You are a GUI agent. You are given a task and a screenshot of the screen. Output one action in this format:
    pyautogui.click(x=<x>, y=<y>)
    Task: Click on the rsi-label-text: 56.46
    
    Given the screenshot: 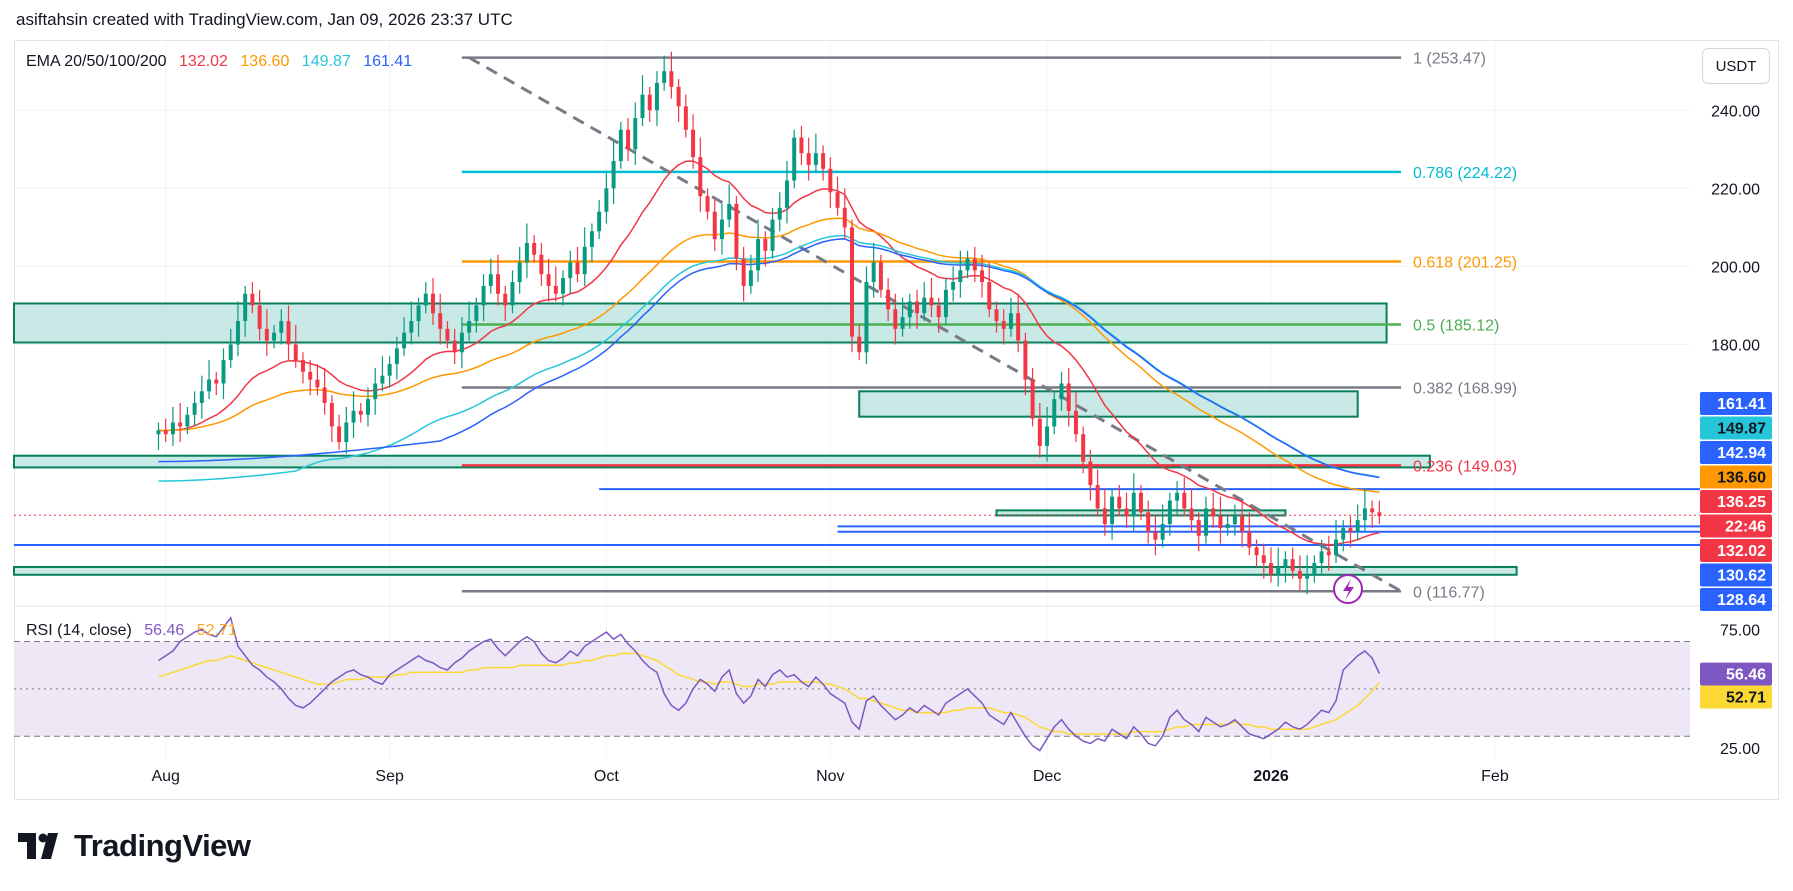 What is the action you would take?
    pyautogui.click(x=1746, y=675)
    